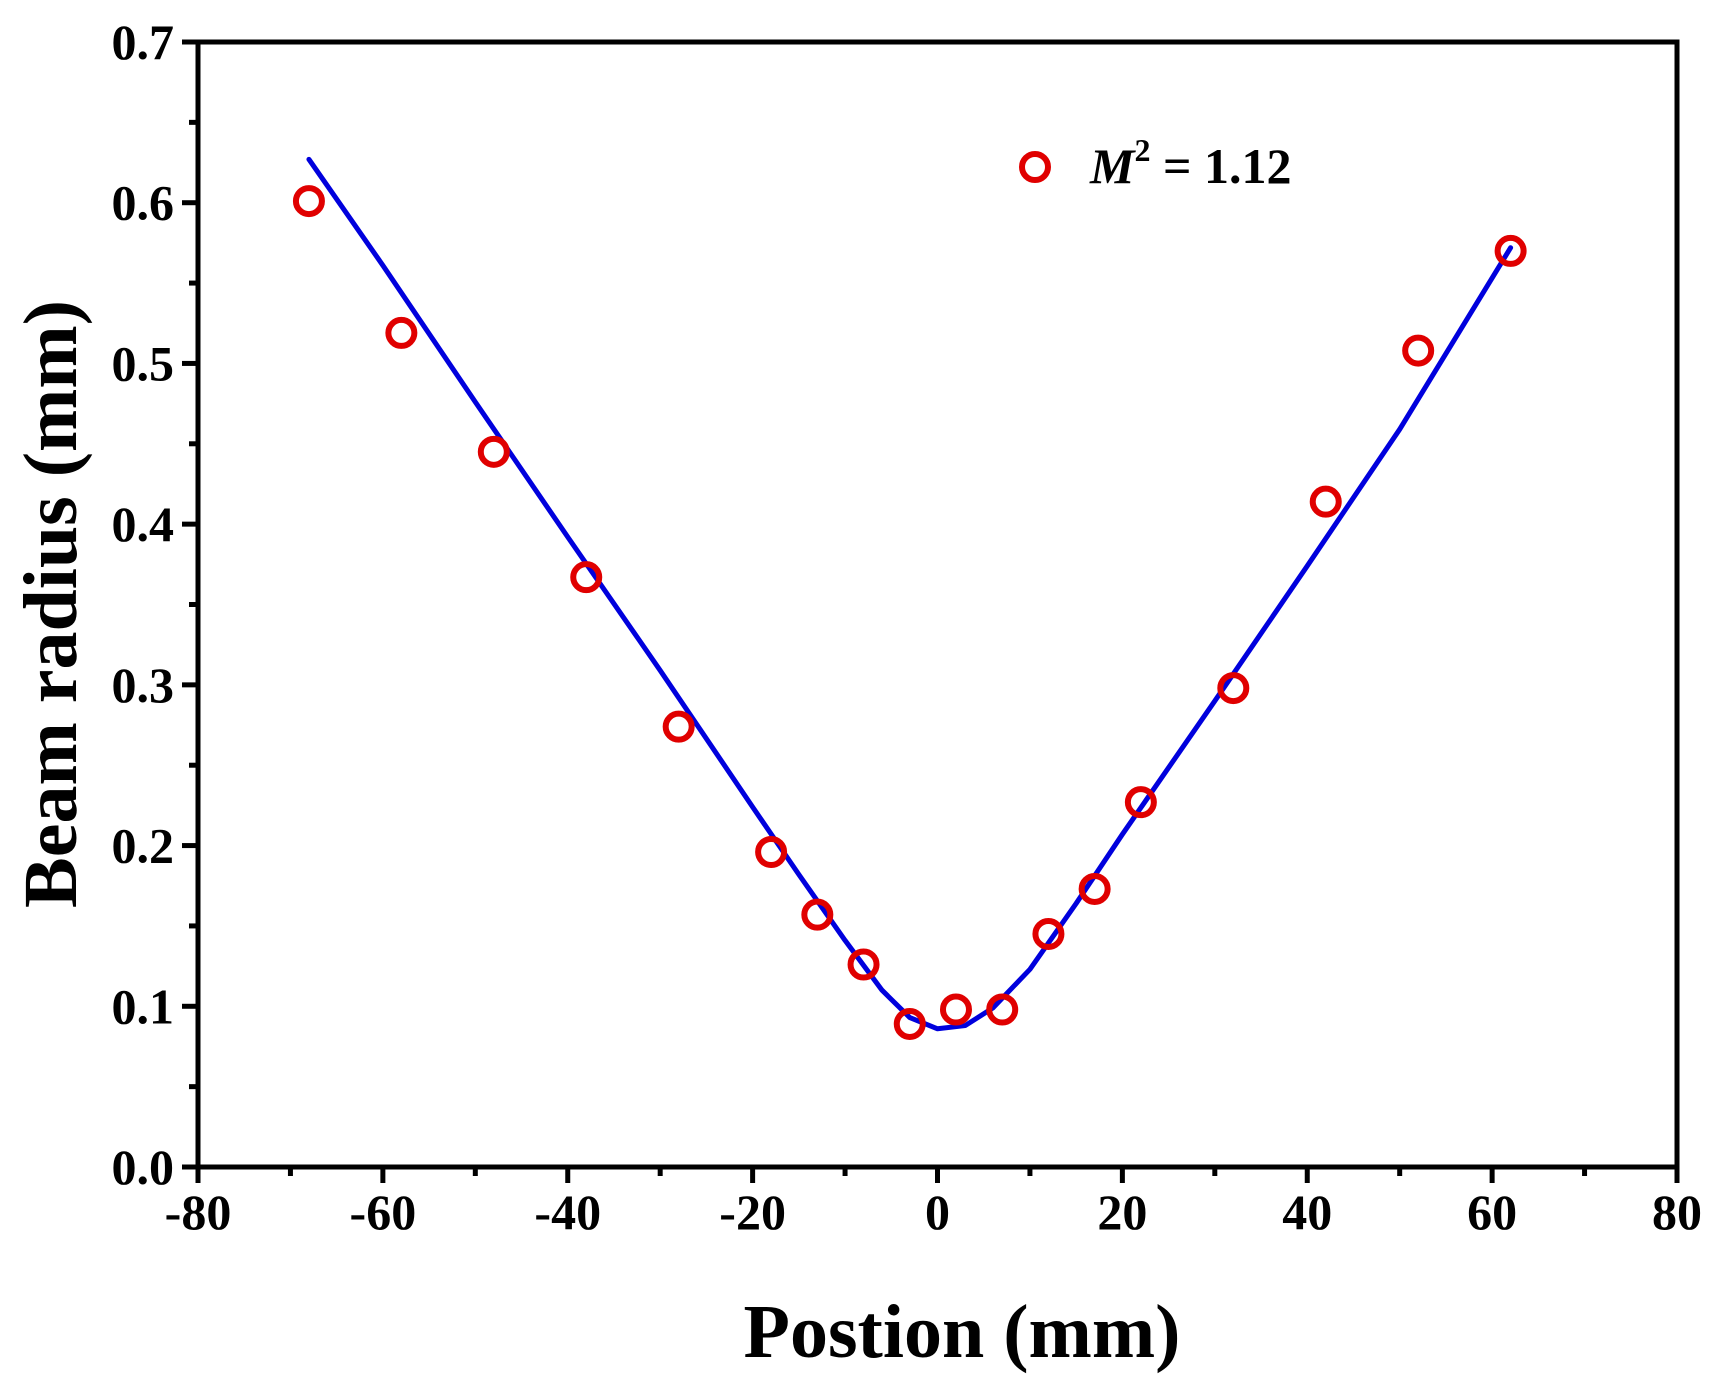 The height and width of the screenshot is (1384, 1715). What do you see at coordinates (1307, 1212) in the screenshot?
I see `x-tick-label: 40` at bounding box center [1307, 1212].